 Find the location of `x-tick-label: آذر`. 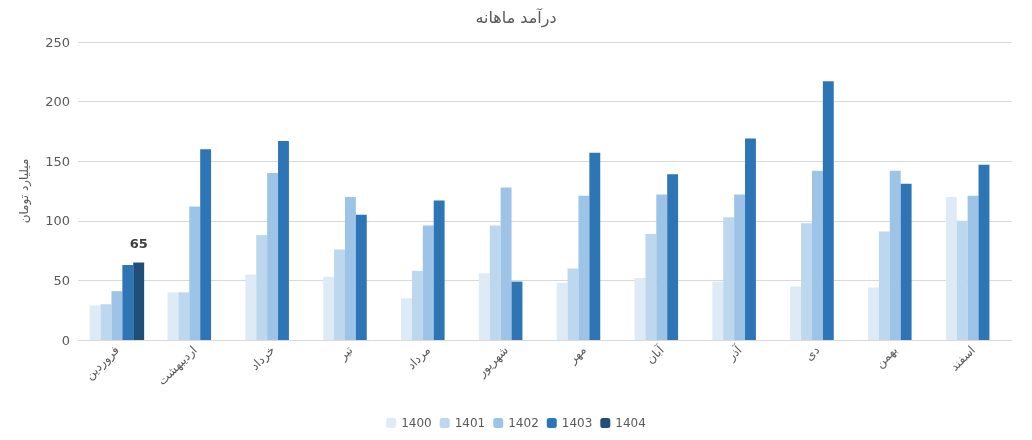

x-tick-label: آذر is located at coordinates (734, 353).